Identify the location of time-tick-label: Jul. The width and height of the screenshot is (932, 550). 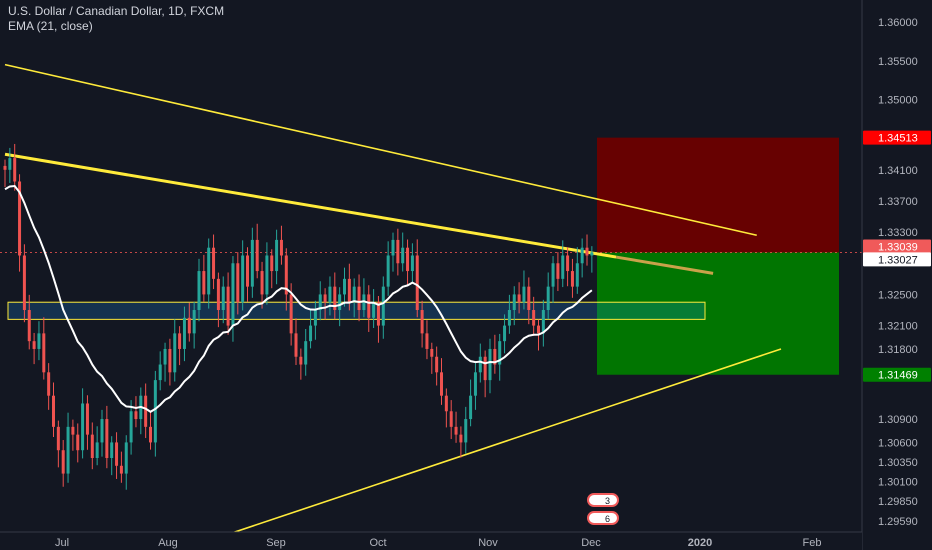
(62, 543).